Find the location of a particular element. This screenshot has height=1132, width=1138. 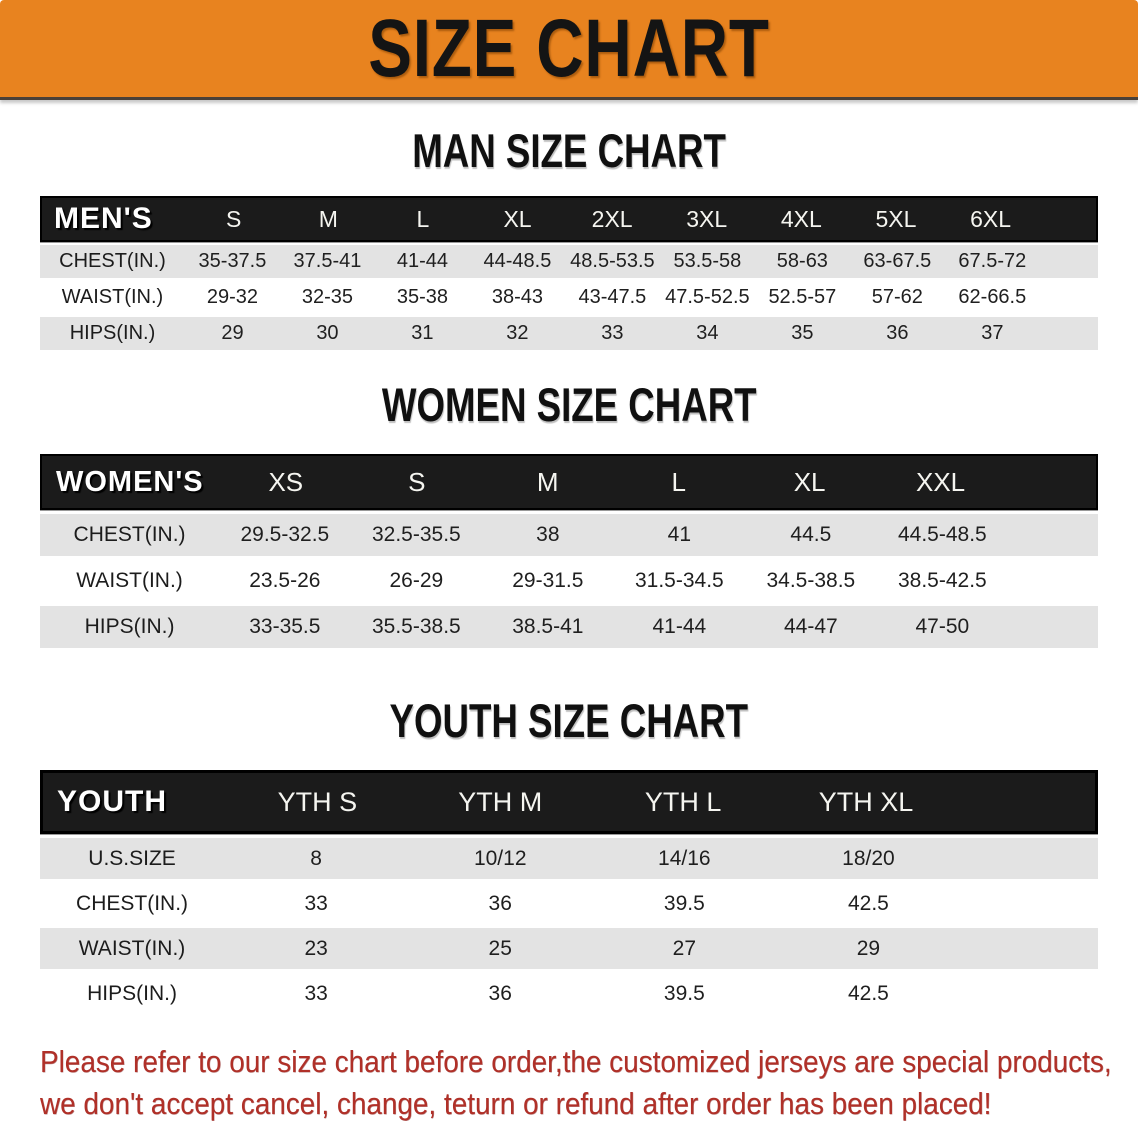

women-section-heading-text: WOMEN SIZE CHART is located at coordinates (569, 404).